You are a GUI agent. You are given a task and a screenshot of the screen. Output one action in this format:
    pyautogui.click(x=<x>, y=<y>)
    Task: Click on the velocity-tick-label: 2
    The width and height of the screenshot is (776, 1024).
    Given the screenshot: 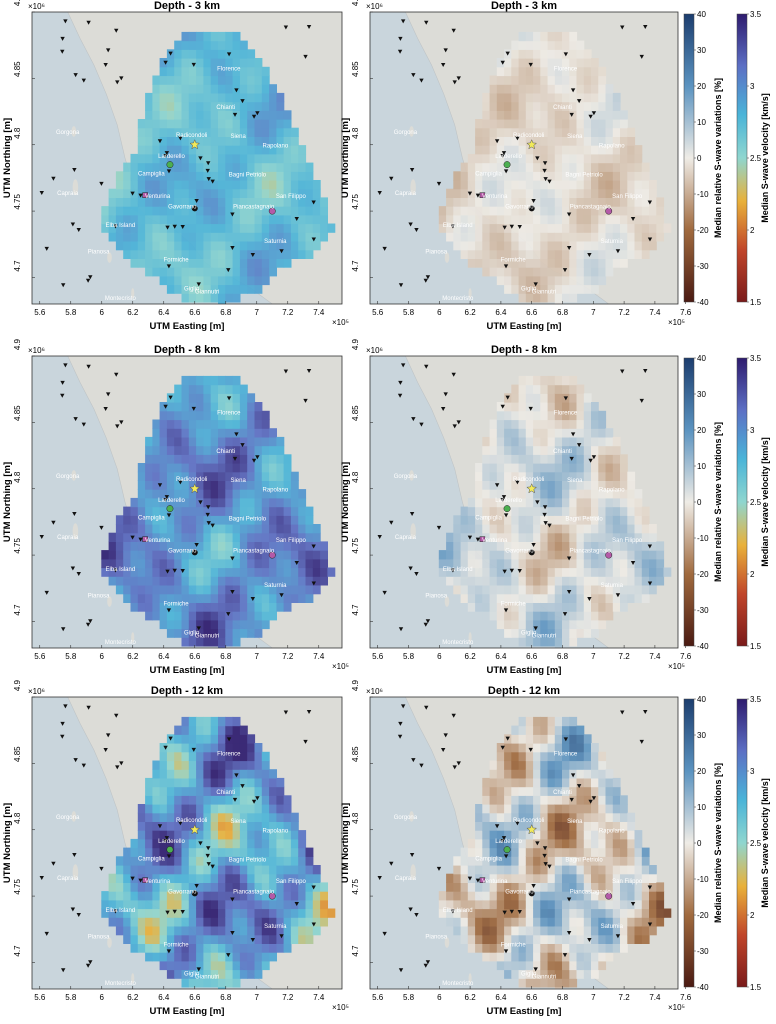 What is the action you would take?
    pyautogui.click(x=752, y=230)
    